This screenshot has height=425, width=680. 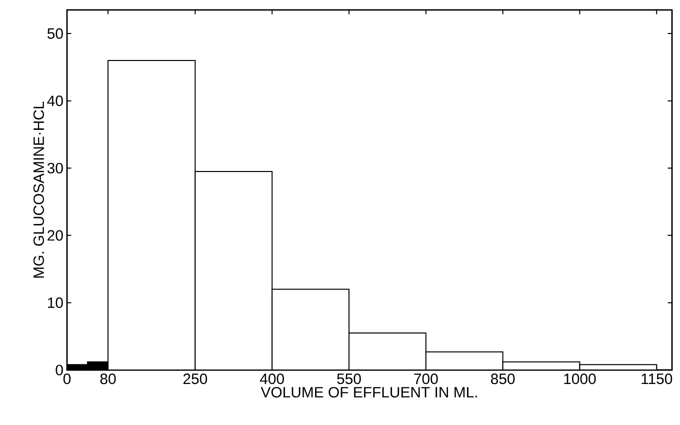 What do you see at coordinates (426, 379) in the screenshot?
I see `x-tick-label: 700` at bounding box center [426, 379].